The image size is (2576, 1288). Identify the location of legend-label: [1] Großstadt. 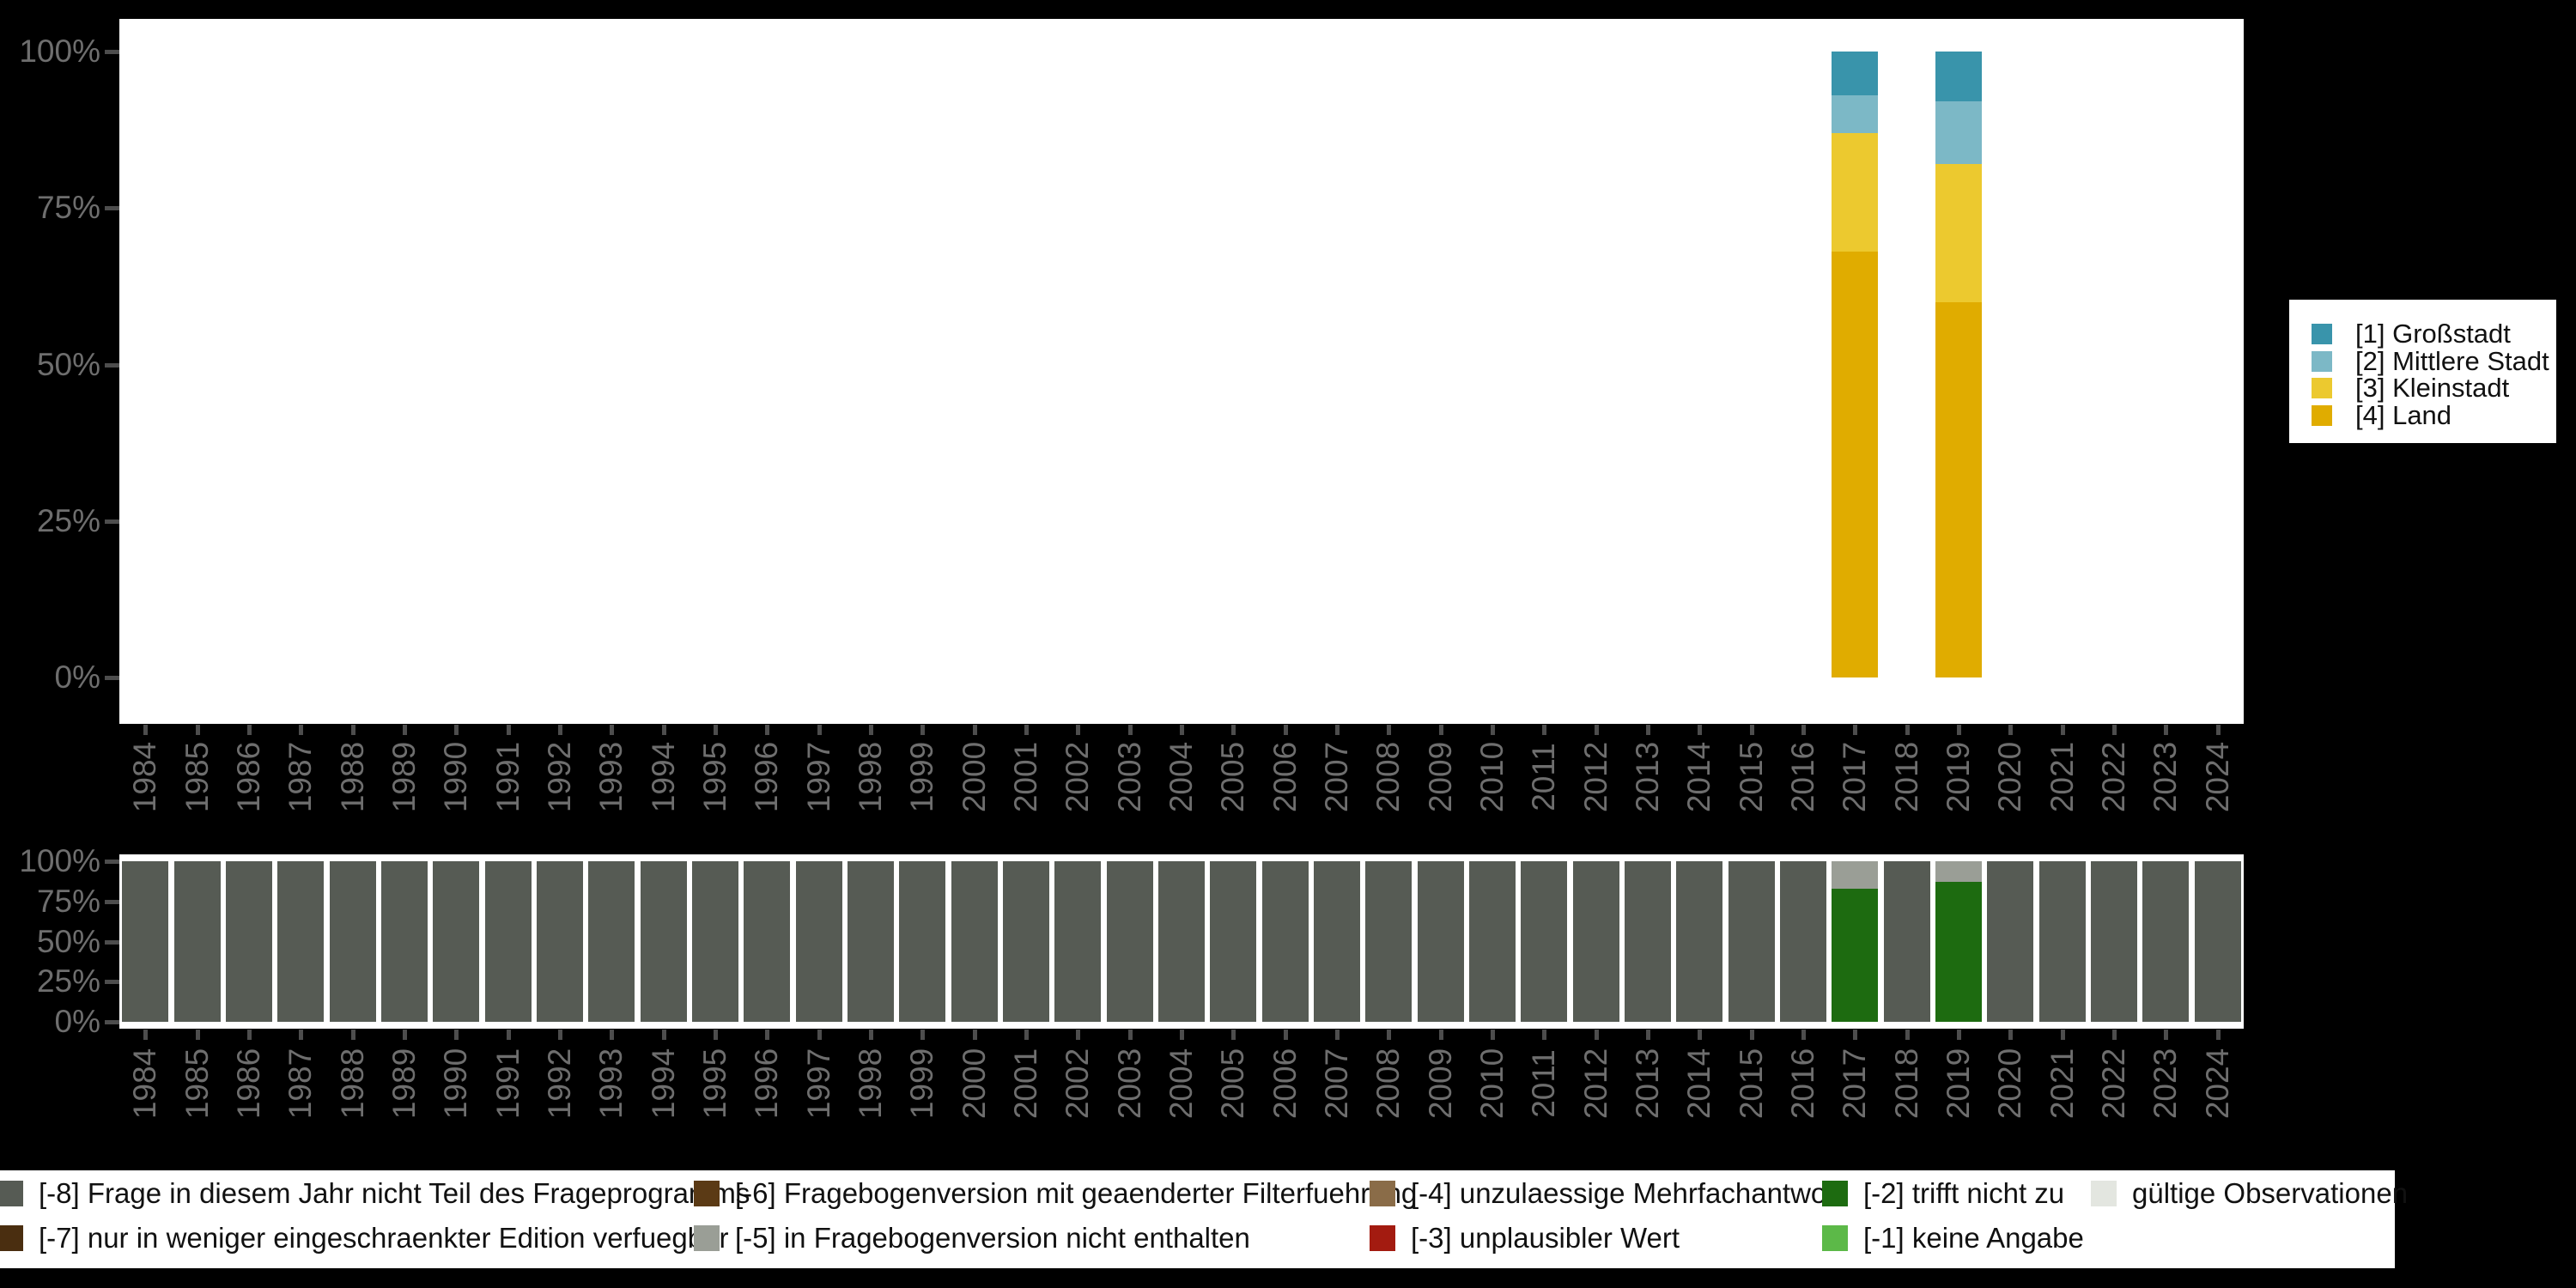
(2433, 334).